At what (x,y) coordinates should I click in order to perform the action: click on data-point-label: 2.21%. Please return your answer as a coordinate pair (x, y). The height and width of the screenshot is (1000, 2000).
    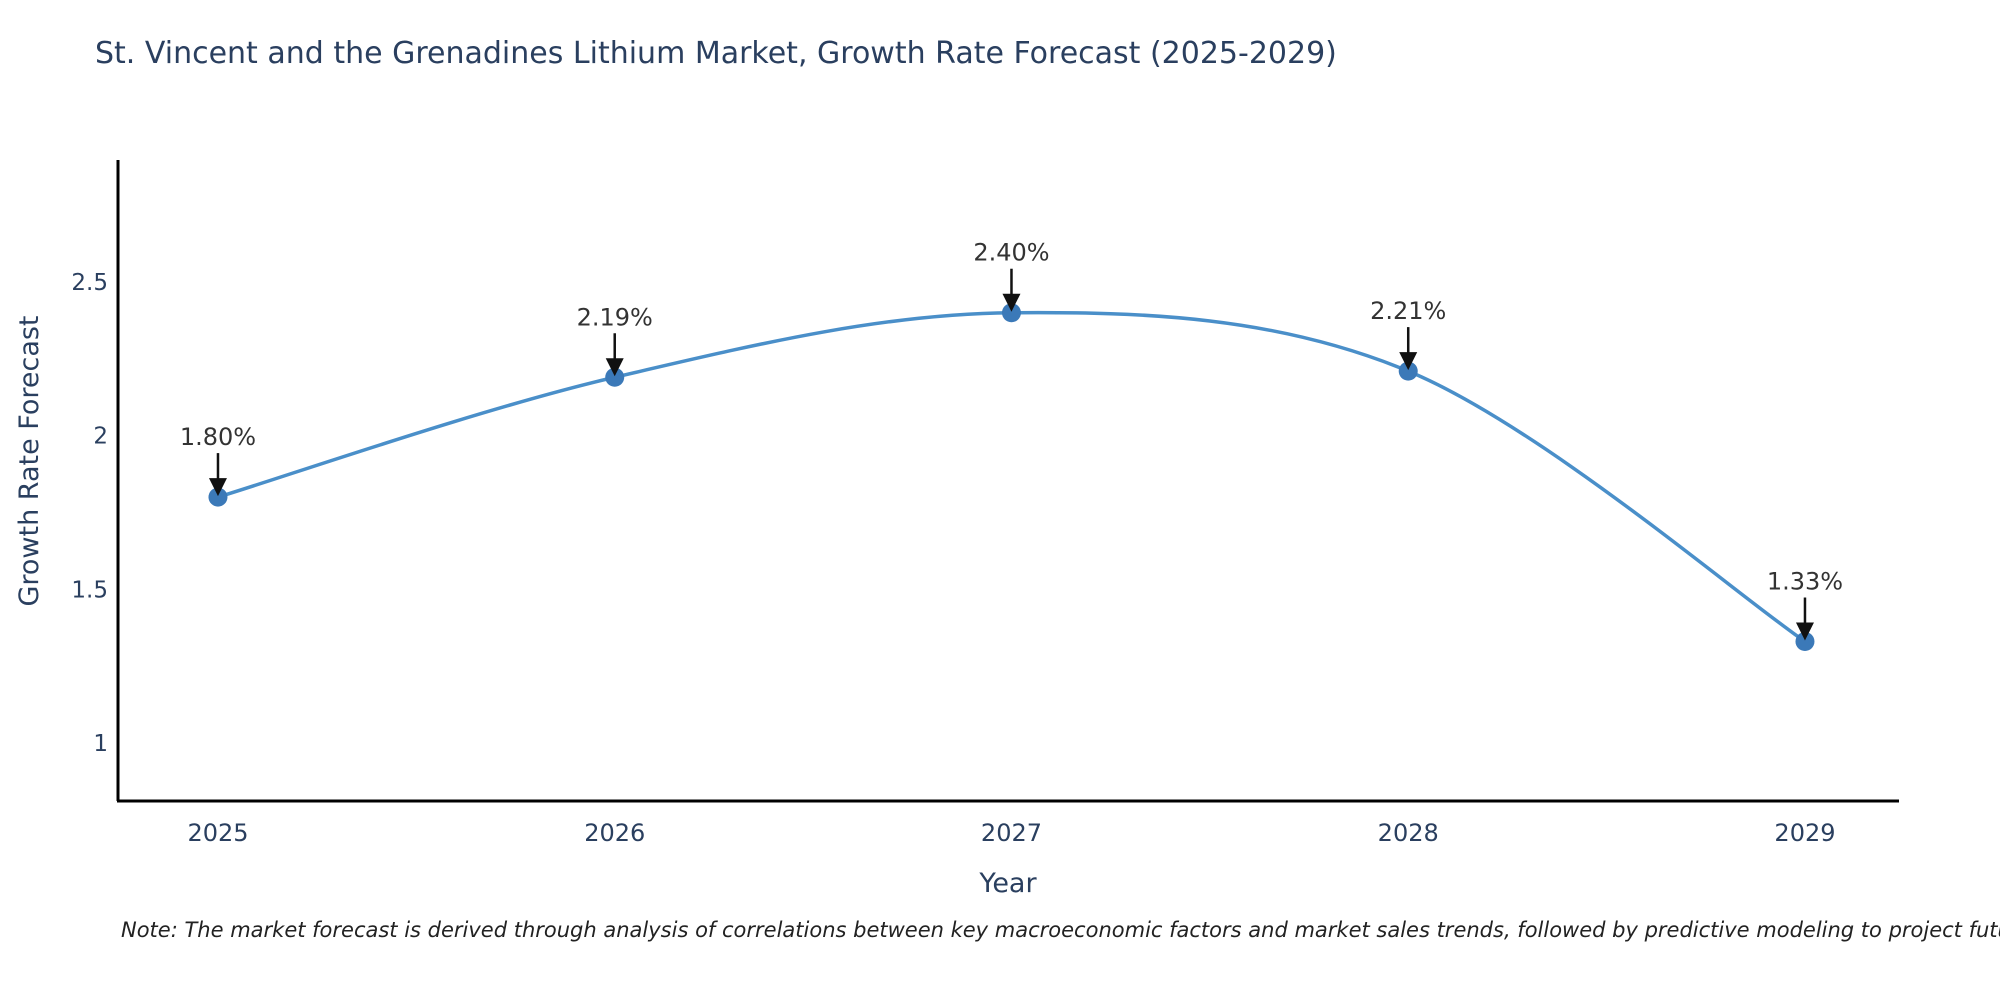
    Looking at the image, I should click on (1408, 311).